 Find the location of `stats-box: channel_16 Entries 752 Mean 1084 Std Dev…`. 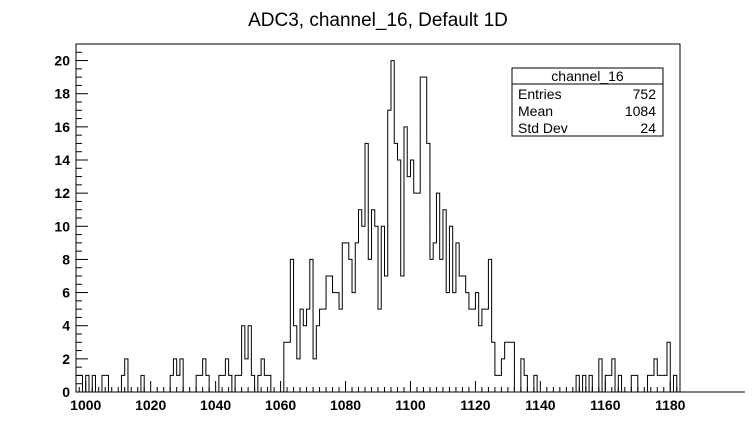

stats-box: channel_16 Entries 752 Mean 1084 Std Dev… is located at coordinates (587, 102).